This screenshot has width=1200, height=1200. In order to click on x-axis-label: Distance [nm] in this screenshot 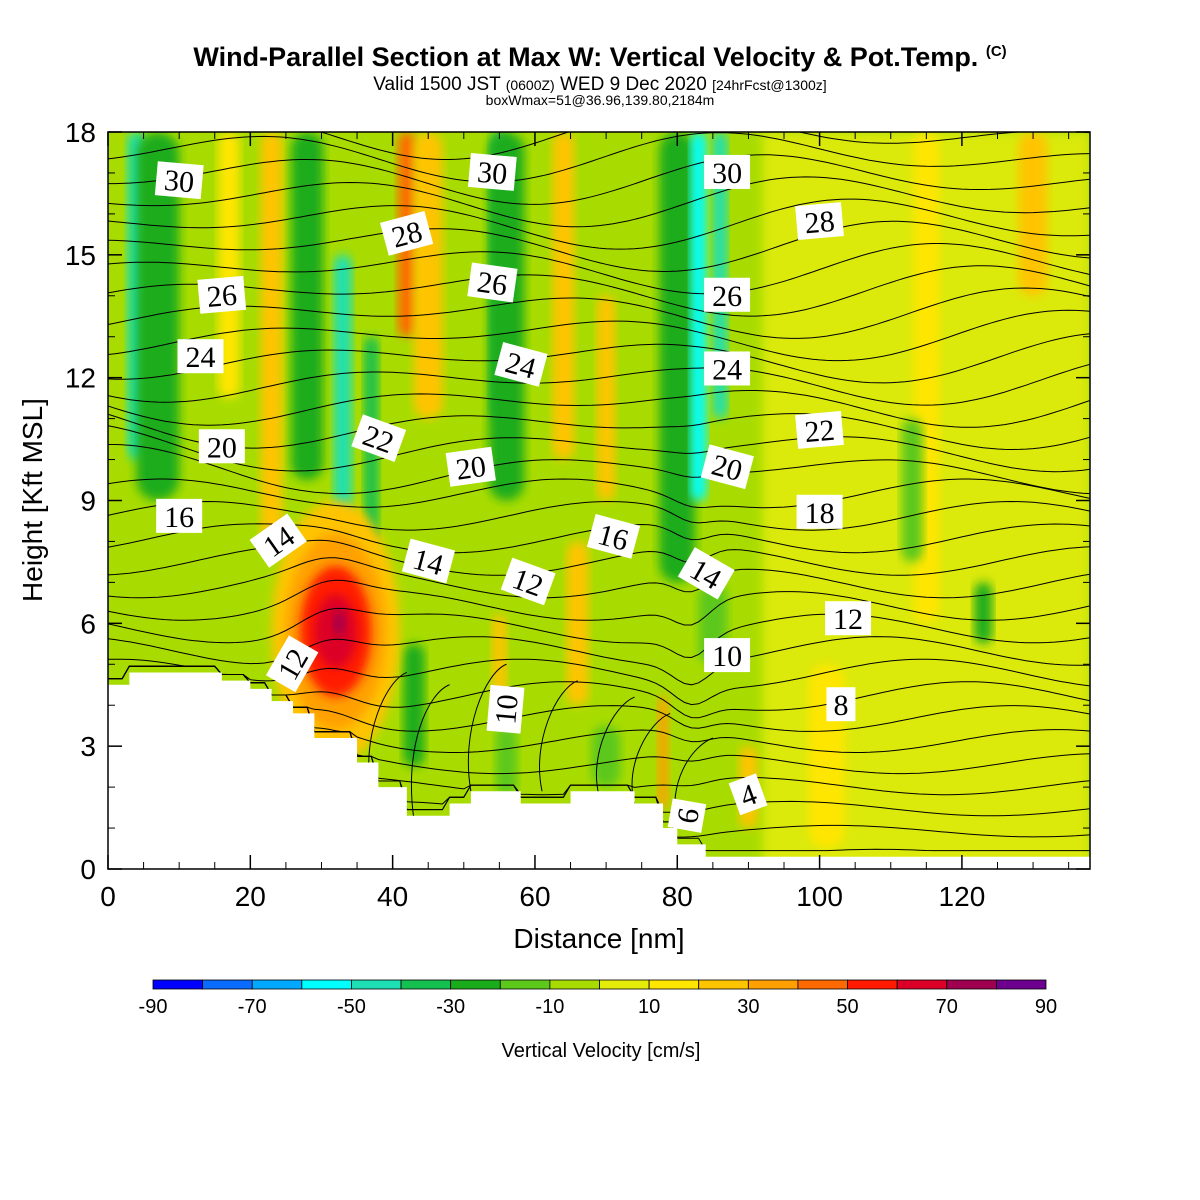, I will do `click(598, 938)`.